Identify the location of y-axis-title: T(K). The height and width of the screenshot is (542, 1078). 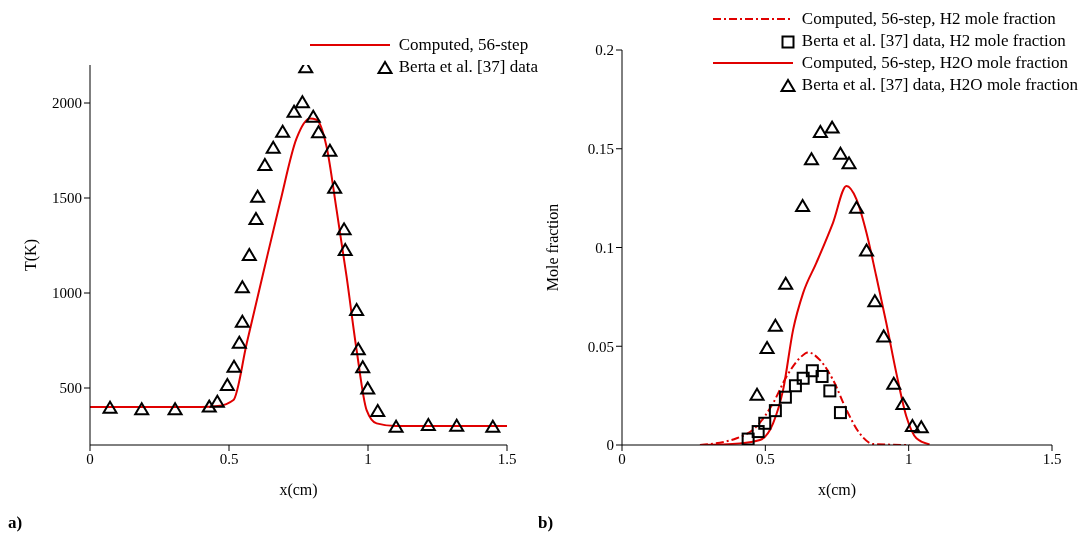
(30, 255).